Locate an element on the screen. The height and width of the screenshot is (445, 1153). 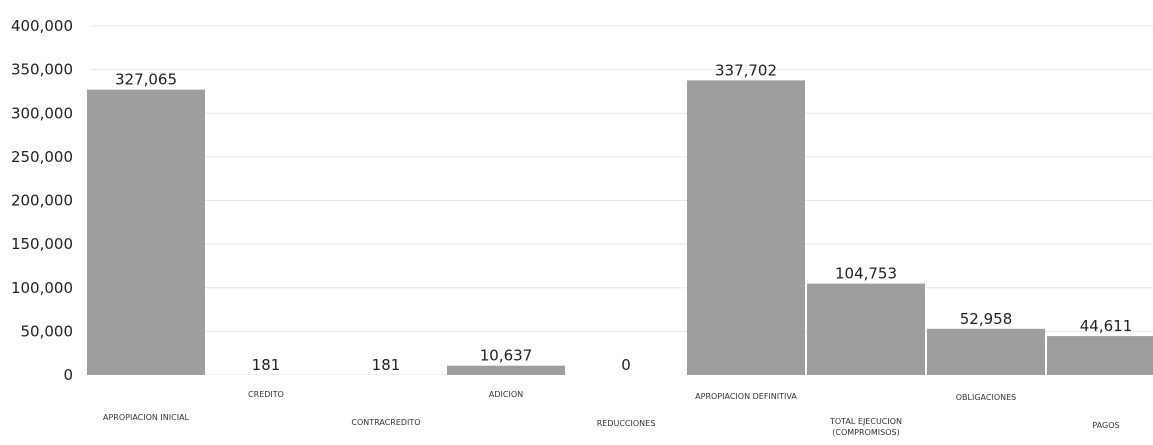
category-label: APROPIACION DEFINITIVA is located at coordinates (746, 396).